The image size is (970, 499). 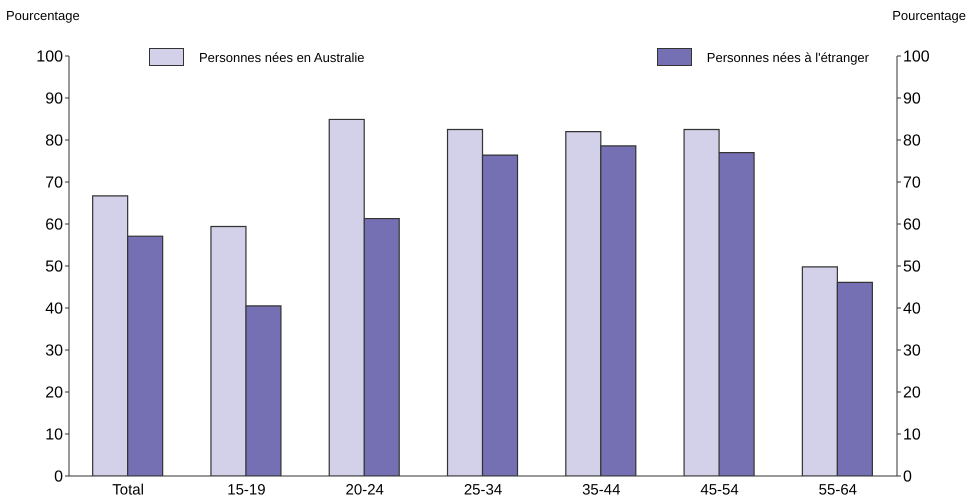 I want to click on y2-tick-label: 60, so click(x=912, y=225).